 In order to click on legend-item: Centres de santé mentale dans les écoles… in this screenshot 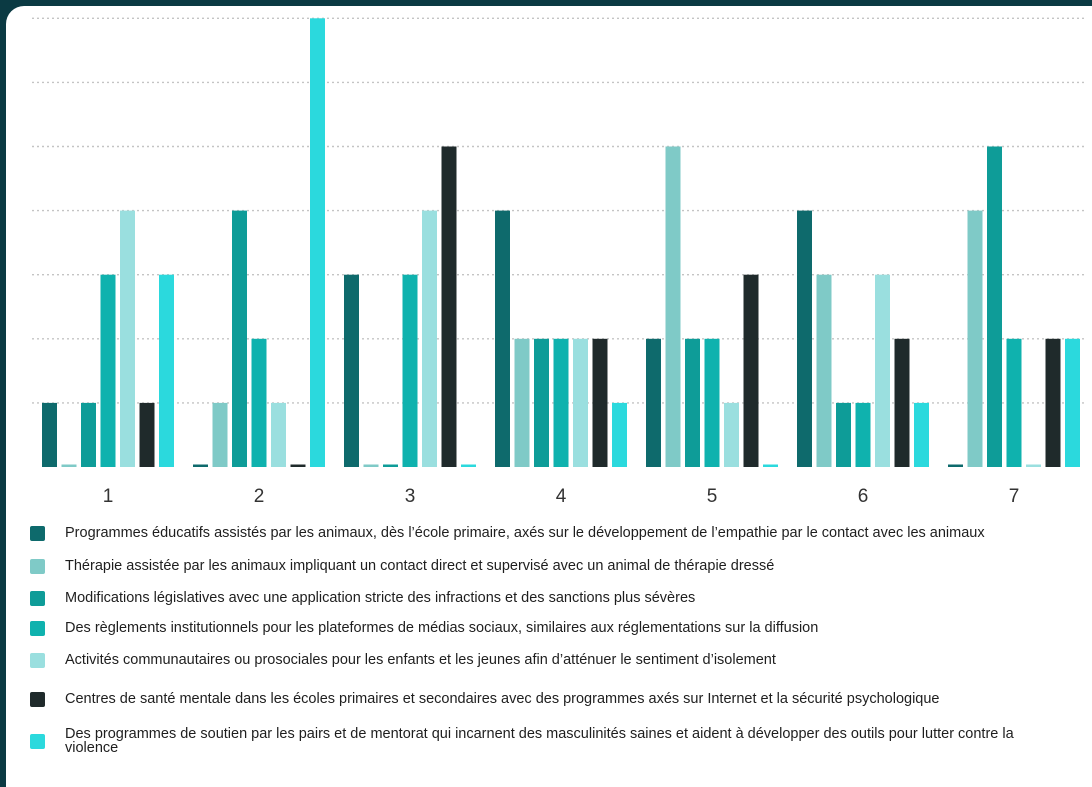, I will do `click(550, 699)`.